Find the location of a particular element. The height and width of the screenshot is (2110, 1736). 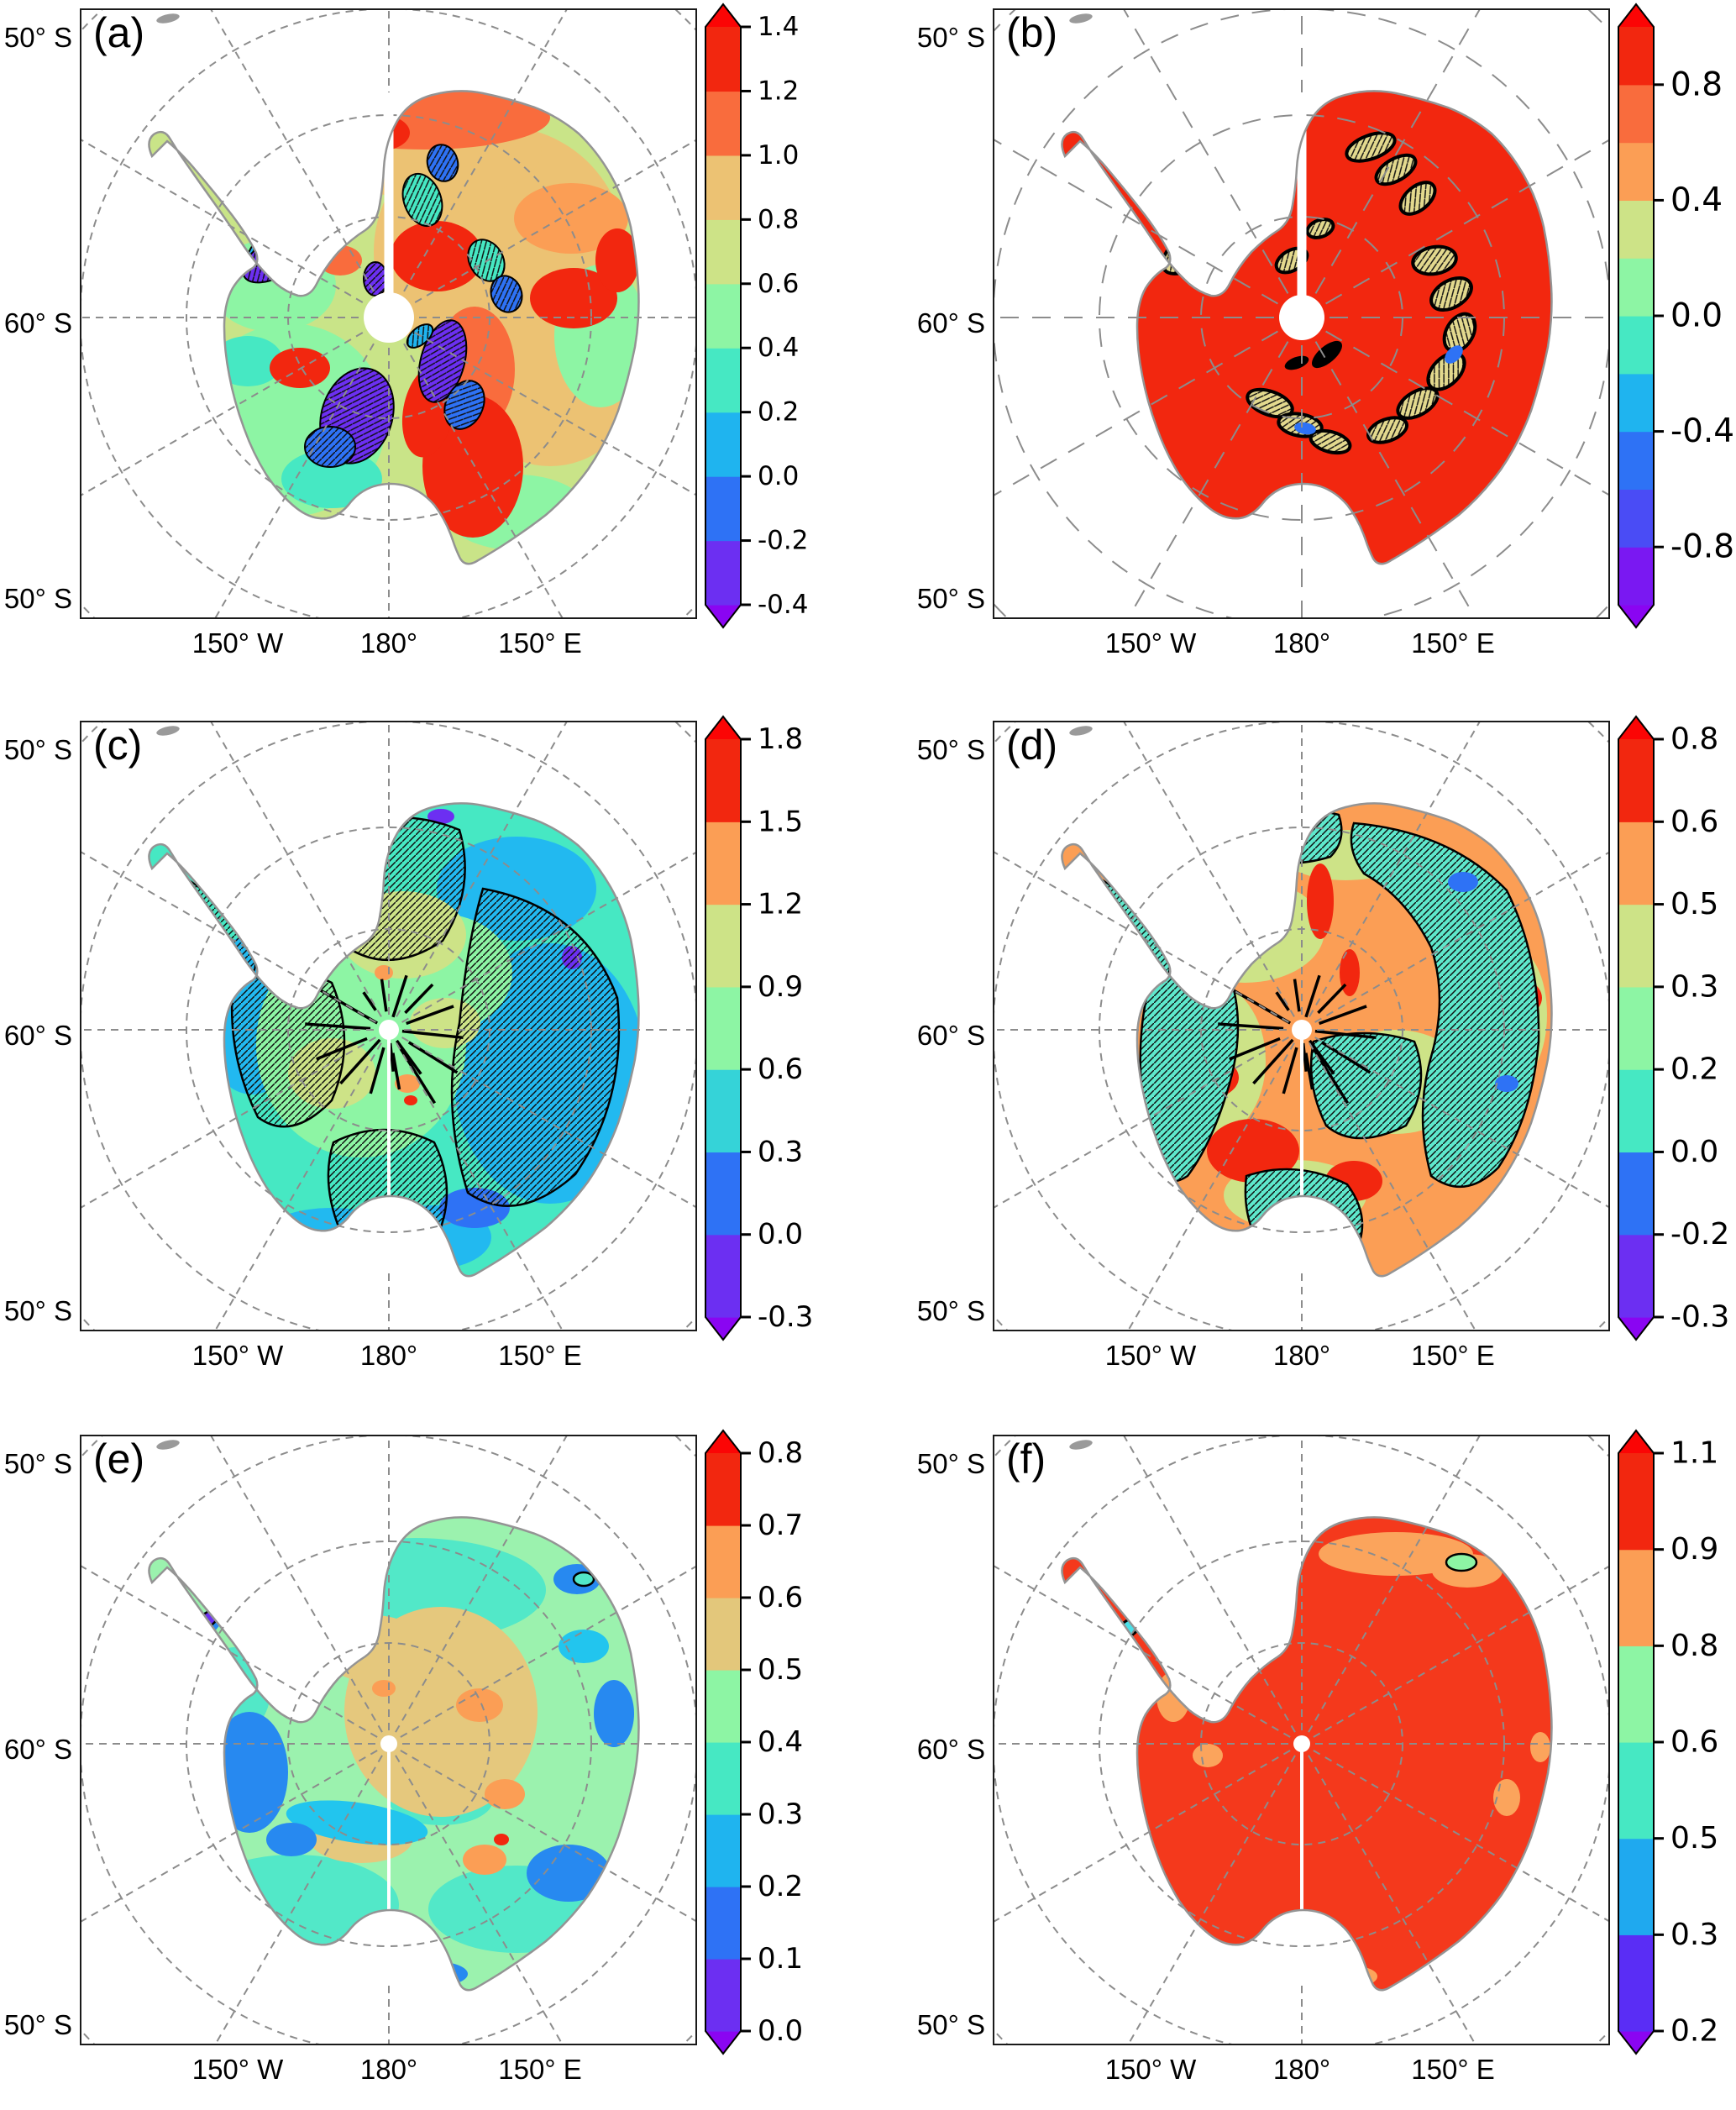

map-plot-a is located at coordinates (388, 314).